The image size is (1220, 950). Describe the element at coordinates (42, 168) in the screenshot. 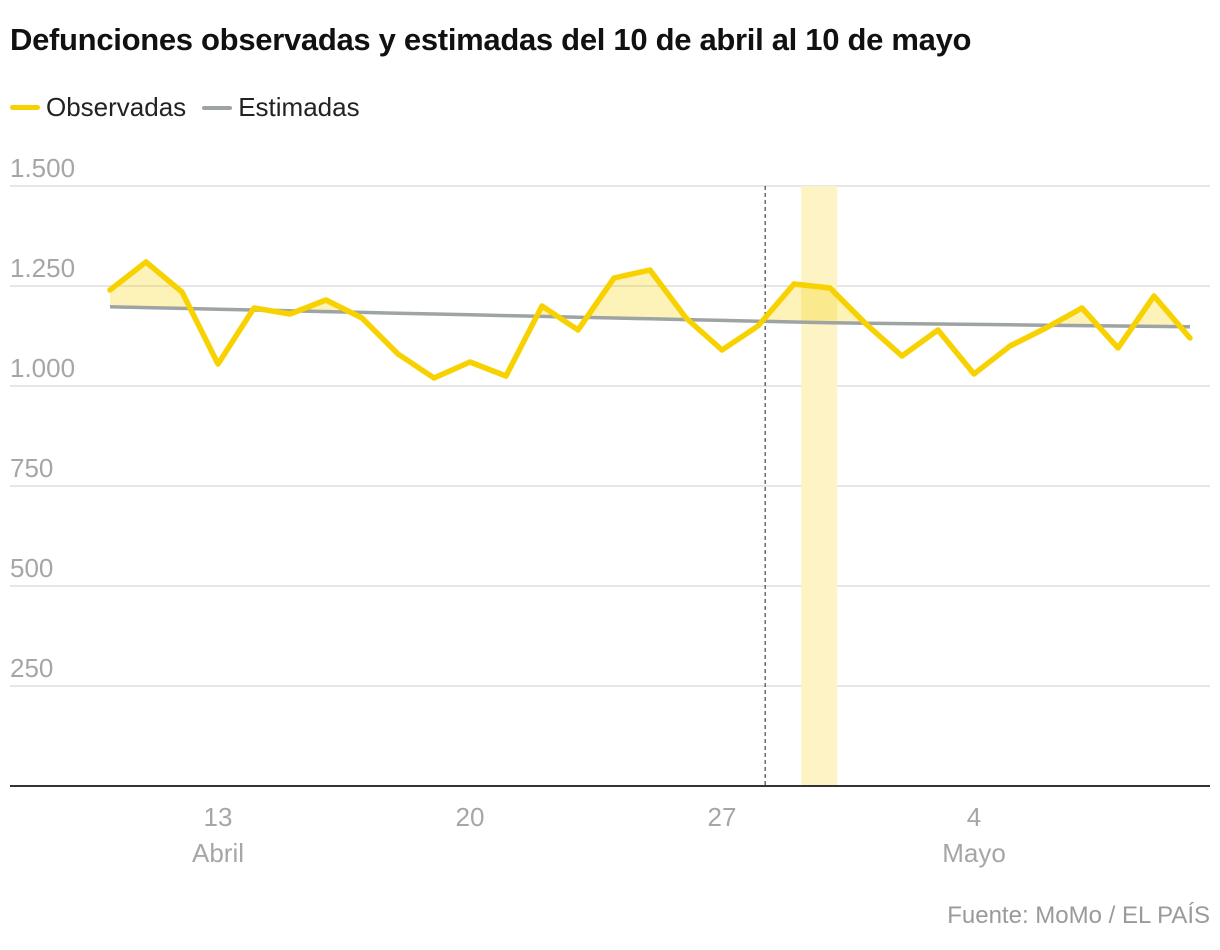

I see `y-tick-label: 1.500` at that location.